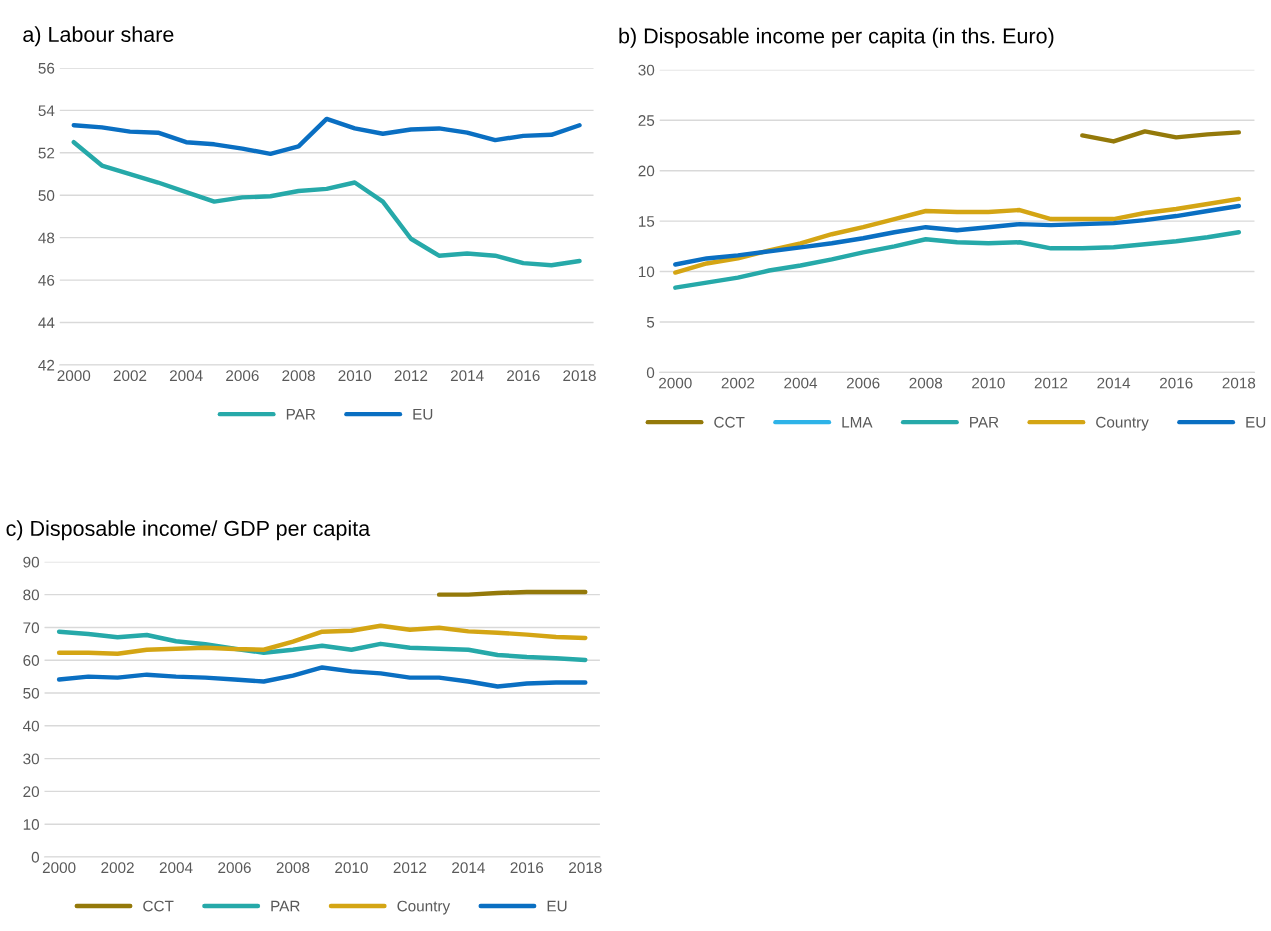 This screenshot has height=931, width=1271. I want to click on y-tick-label: 44, so click(46, 323).